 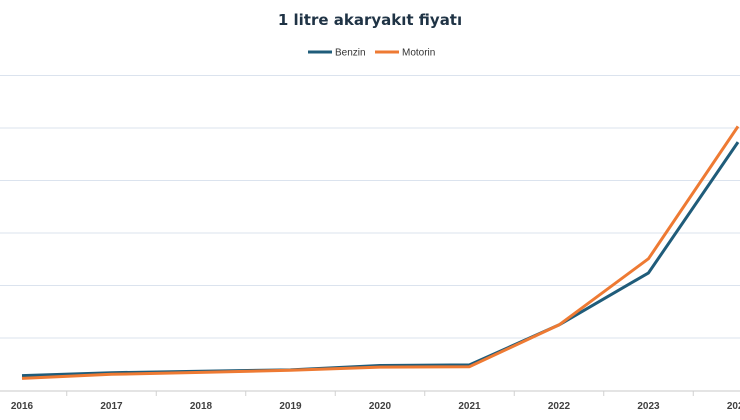 I want to click on legend: Benzin Motorin, so click(x=371, y=53).